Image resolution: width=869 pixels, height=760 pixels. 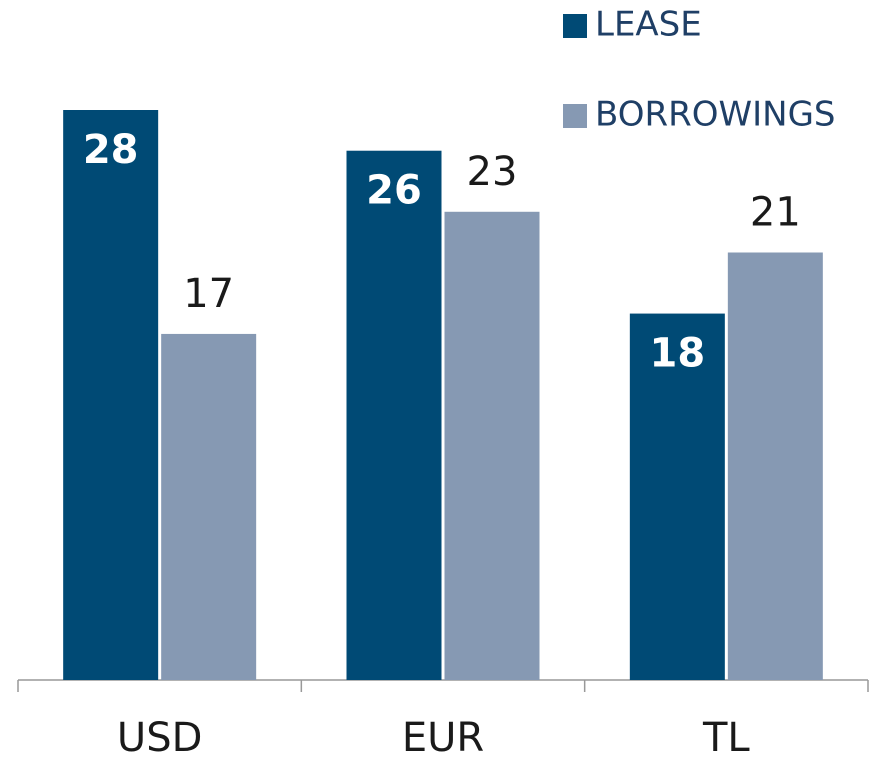 What do you see at coordinates (443, 737) in the screenshot?
I see `x-tick-label: EUR` at bounding box center [443, 737].